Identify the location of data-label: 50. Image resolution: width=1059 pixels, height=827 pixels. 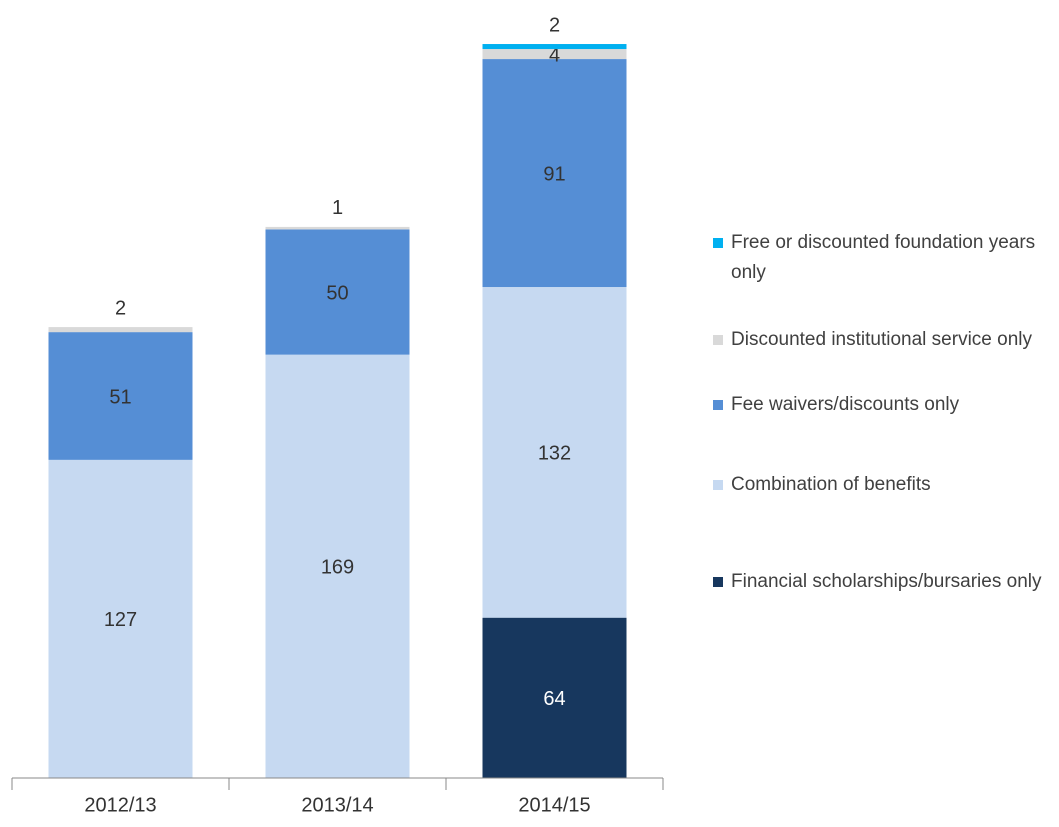
(337, 293).